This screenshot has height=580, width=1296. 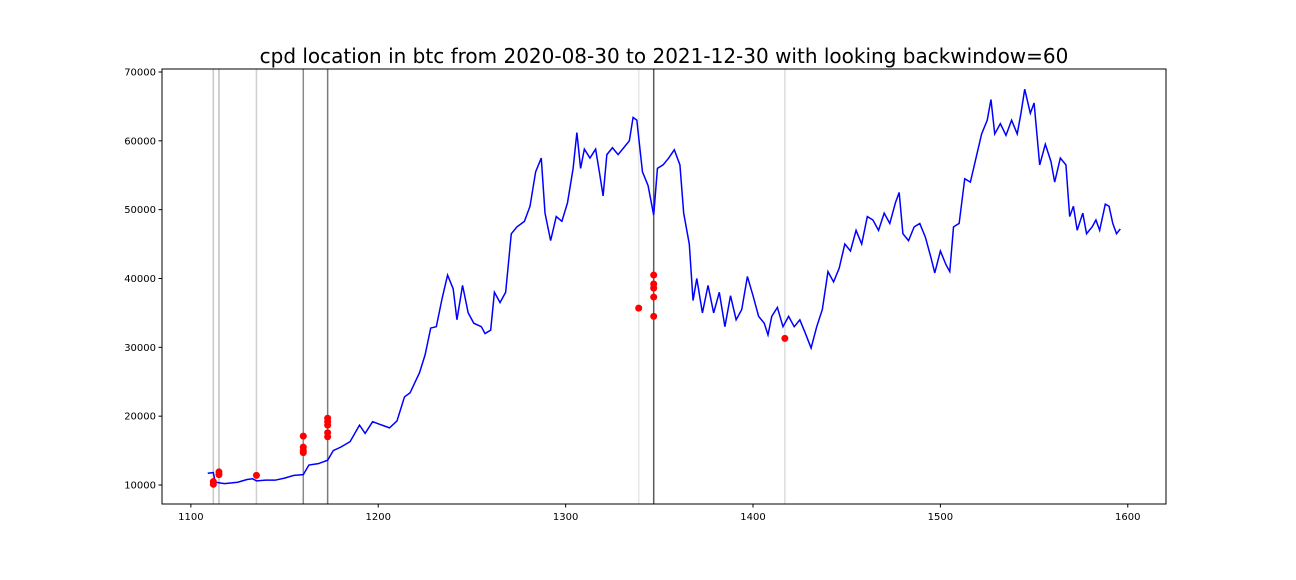 I want to click on y-tick-label: 70000, so click(x=140, y=73).